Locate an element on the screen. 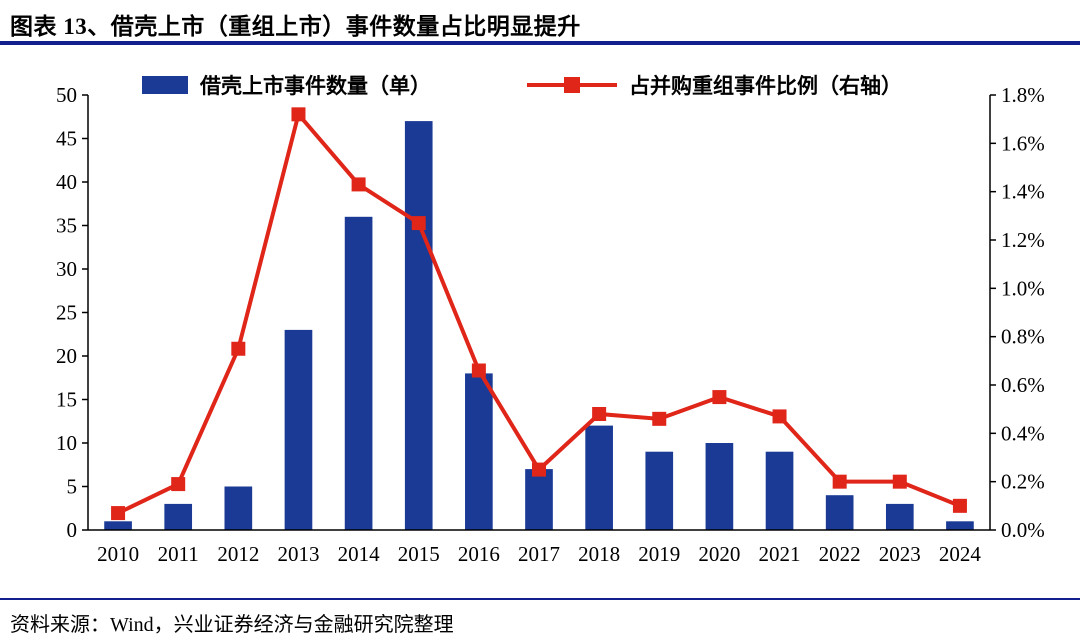 This screenshot has width=1080, height=641. bar-2019 is located at coordinates (659, 490).